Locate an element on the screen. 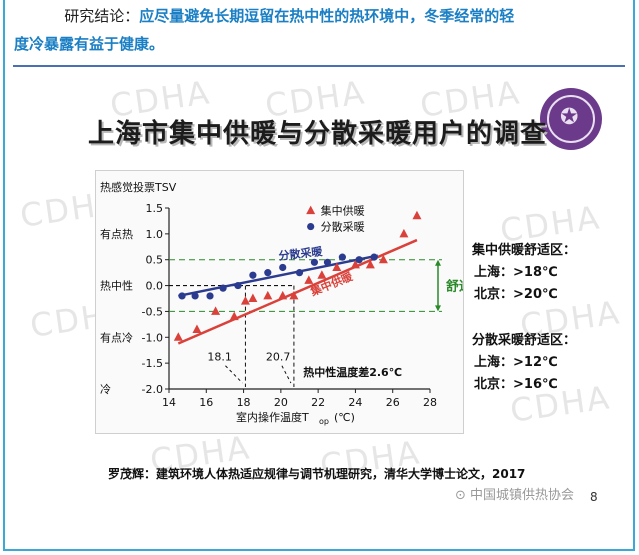 The height and width of the screenshot is (555, 639). fit-line is located at coordinates (278, 276).